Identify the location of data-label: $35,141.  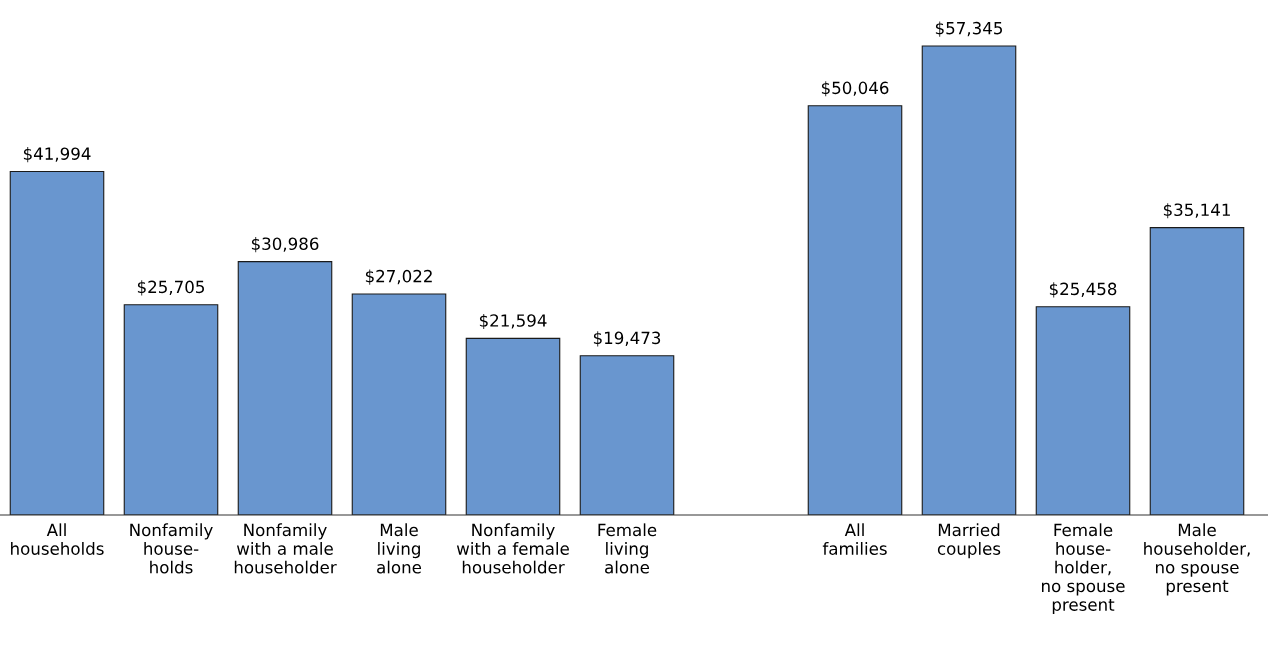
(1196, 211).